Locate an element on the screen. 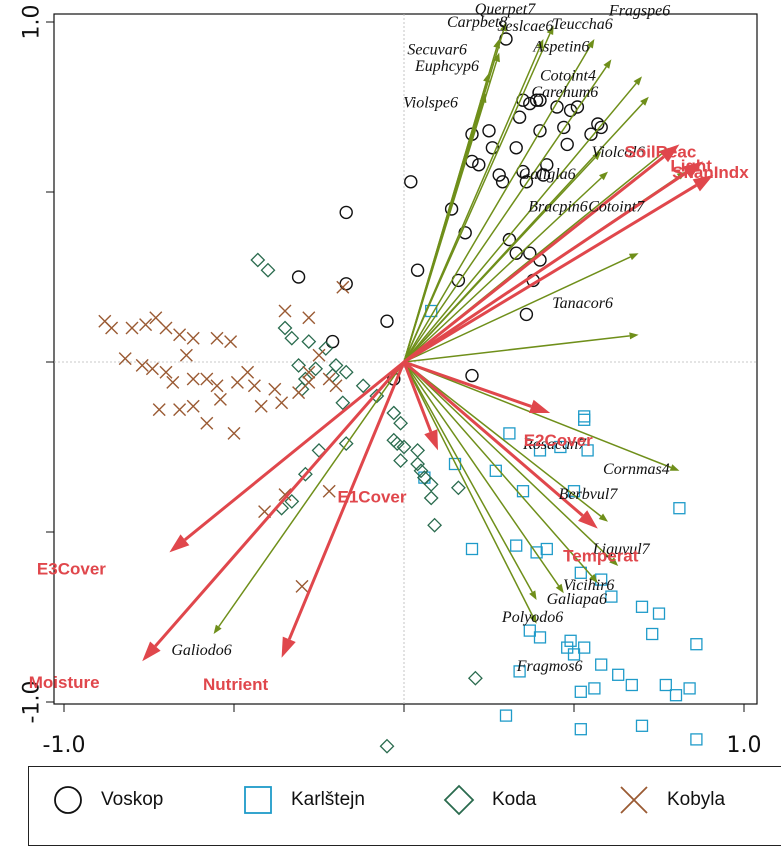  env-label: Moisture is located at coordinates (64, 682).